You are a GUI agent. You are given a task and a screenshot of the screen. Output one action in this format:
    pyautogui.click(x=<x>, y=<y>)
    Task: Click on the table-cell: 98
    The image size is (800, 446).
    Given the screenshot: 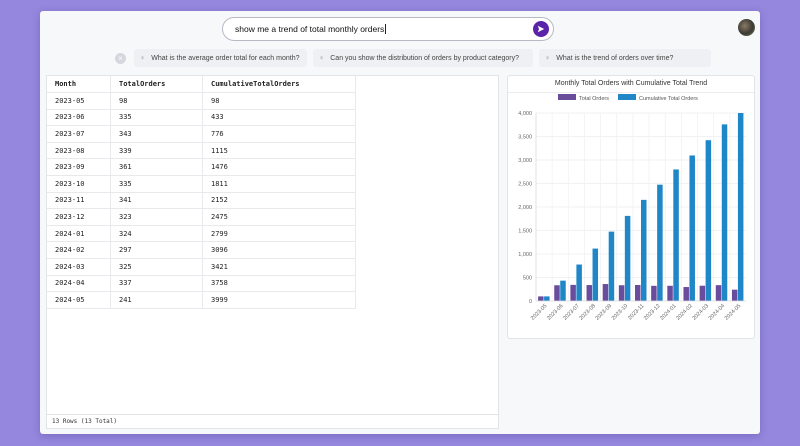 What is the action you would take?
    pyautogui.click(x=157, y=101)
    